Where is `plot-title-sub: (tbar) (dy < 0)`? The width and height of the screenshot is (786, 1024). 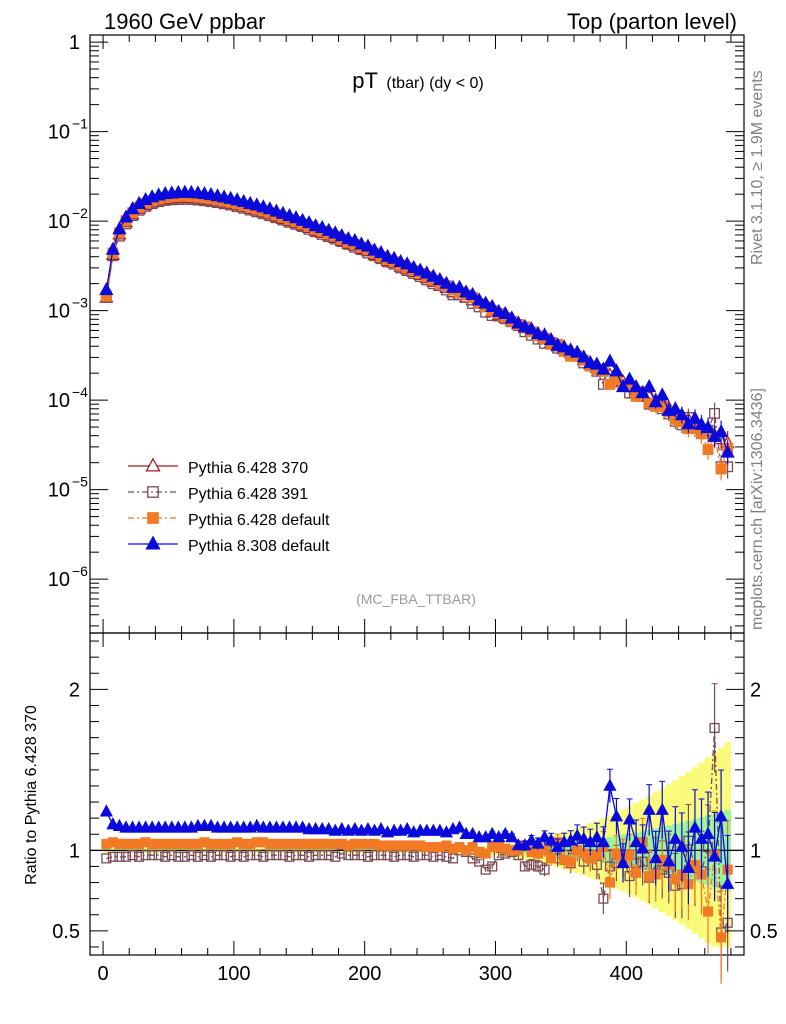
plot-title-sub: (tbar) (dy < 0) is located at coordinates (434, 83).